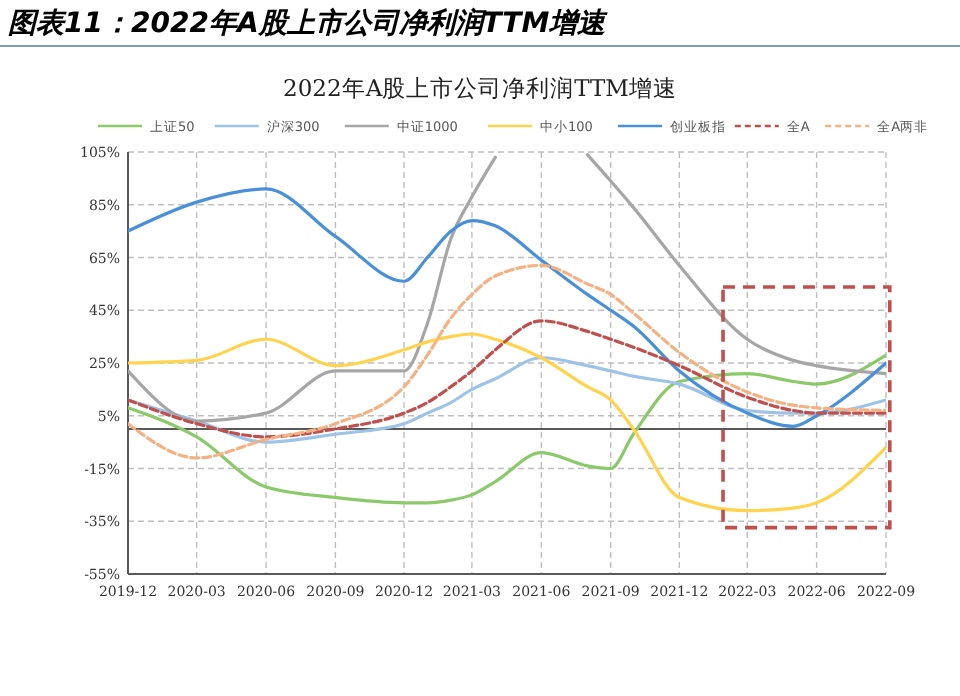 This screenshot has height=696, width=960. I want to click on chart-subtitle: 2022年A股上市公司净利润TTM增速, so click(480, 88).